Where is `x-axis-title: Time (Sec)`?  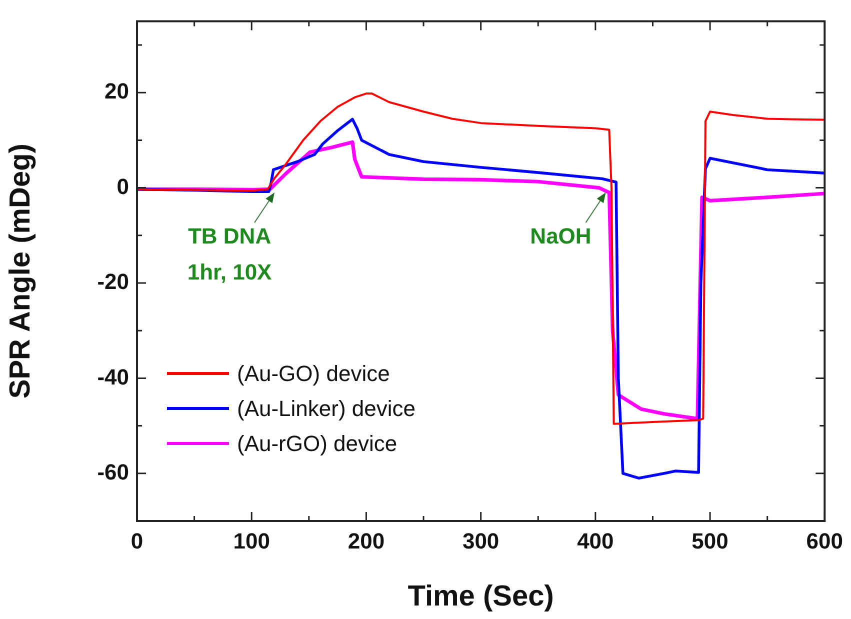
x-axis-title: Time (Sec) is located at coordinates (481, 596).